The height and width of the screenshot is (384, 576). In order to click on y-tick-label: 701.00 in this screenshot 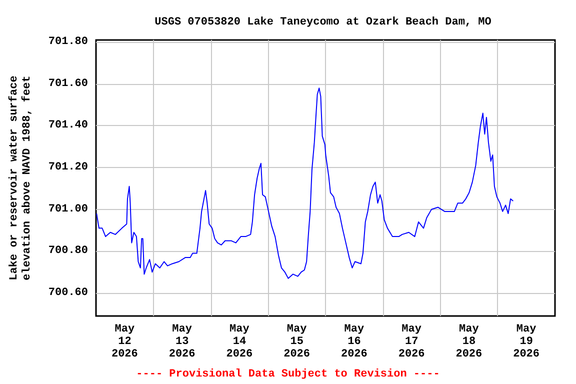, I will do `click(68, 209)`.